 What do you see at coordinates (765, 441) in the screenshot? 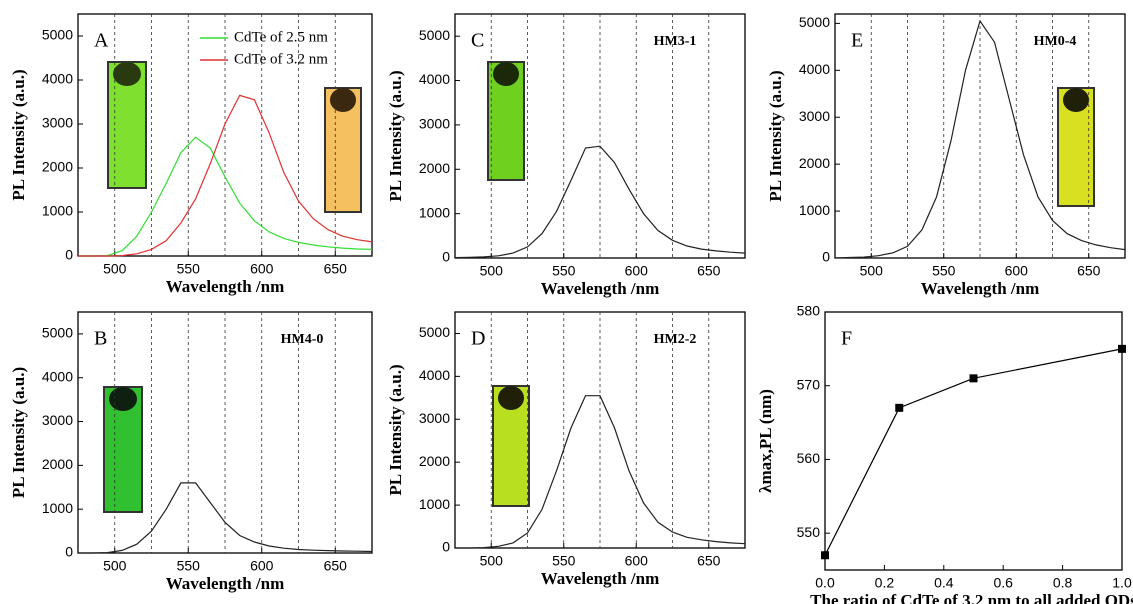
I see `y-axis-title: λmax,PL (nm)` at bounding box center [765, 441].